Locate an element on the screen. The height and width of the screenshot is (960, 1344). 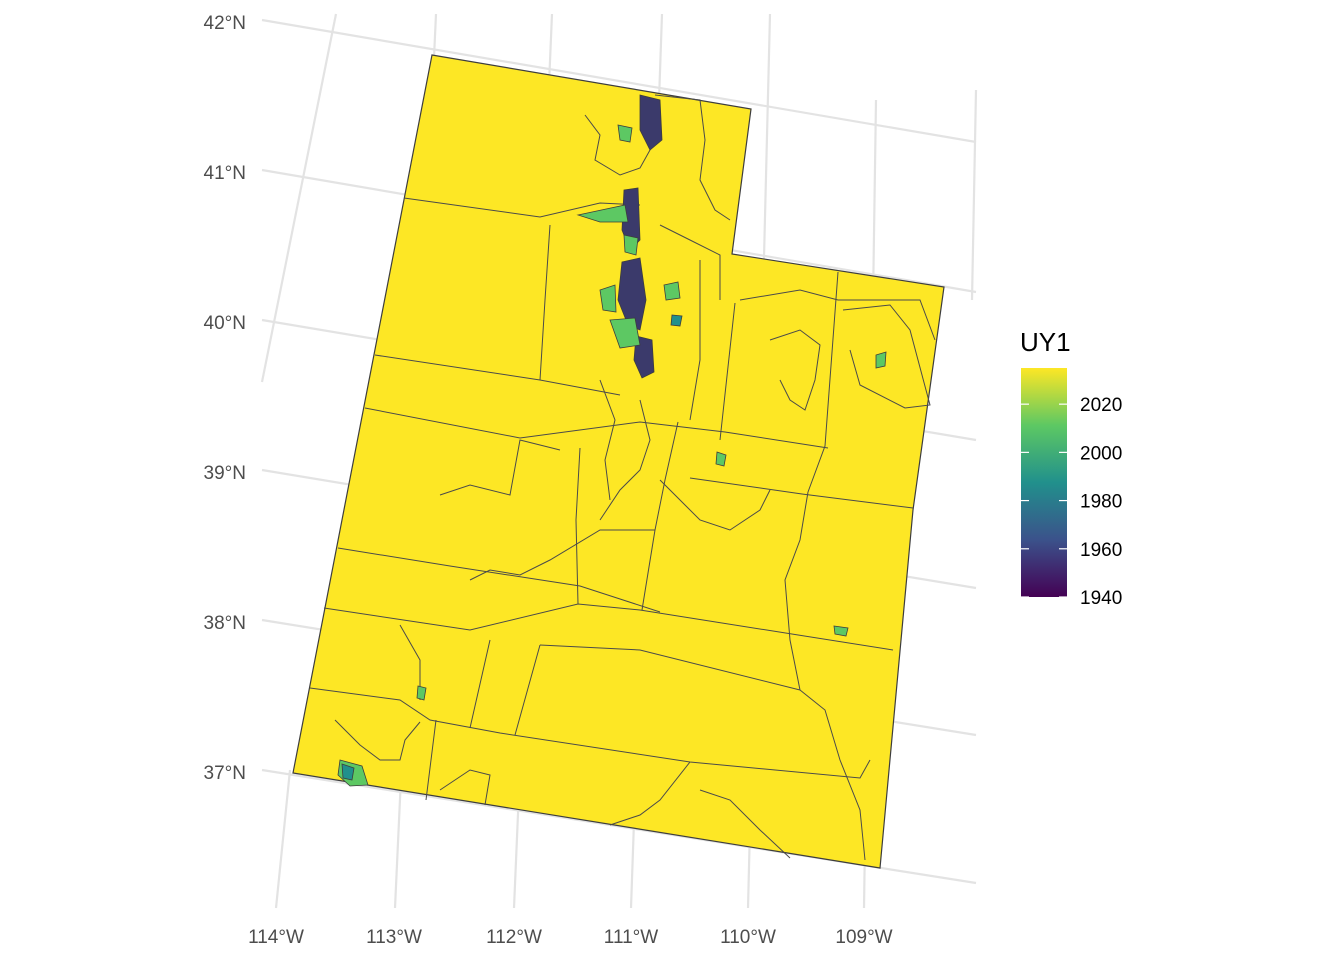
legend-tick-label: 1960 is located at coordinates (1101, 550).